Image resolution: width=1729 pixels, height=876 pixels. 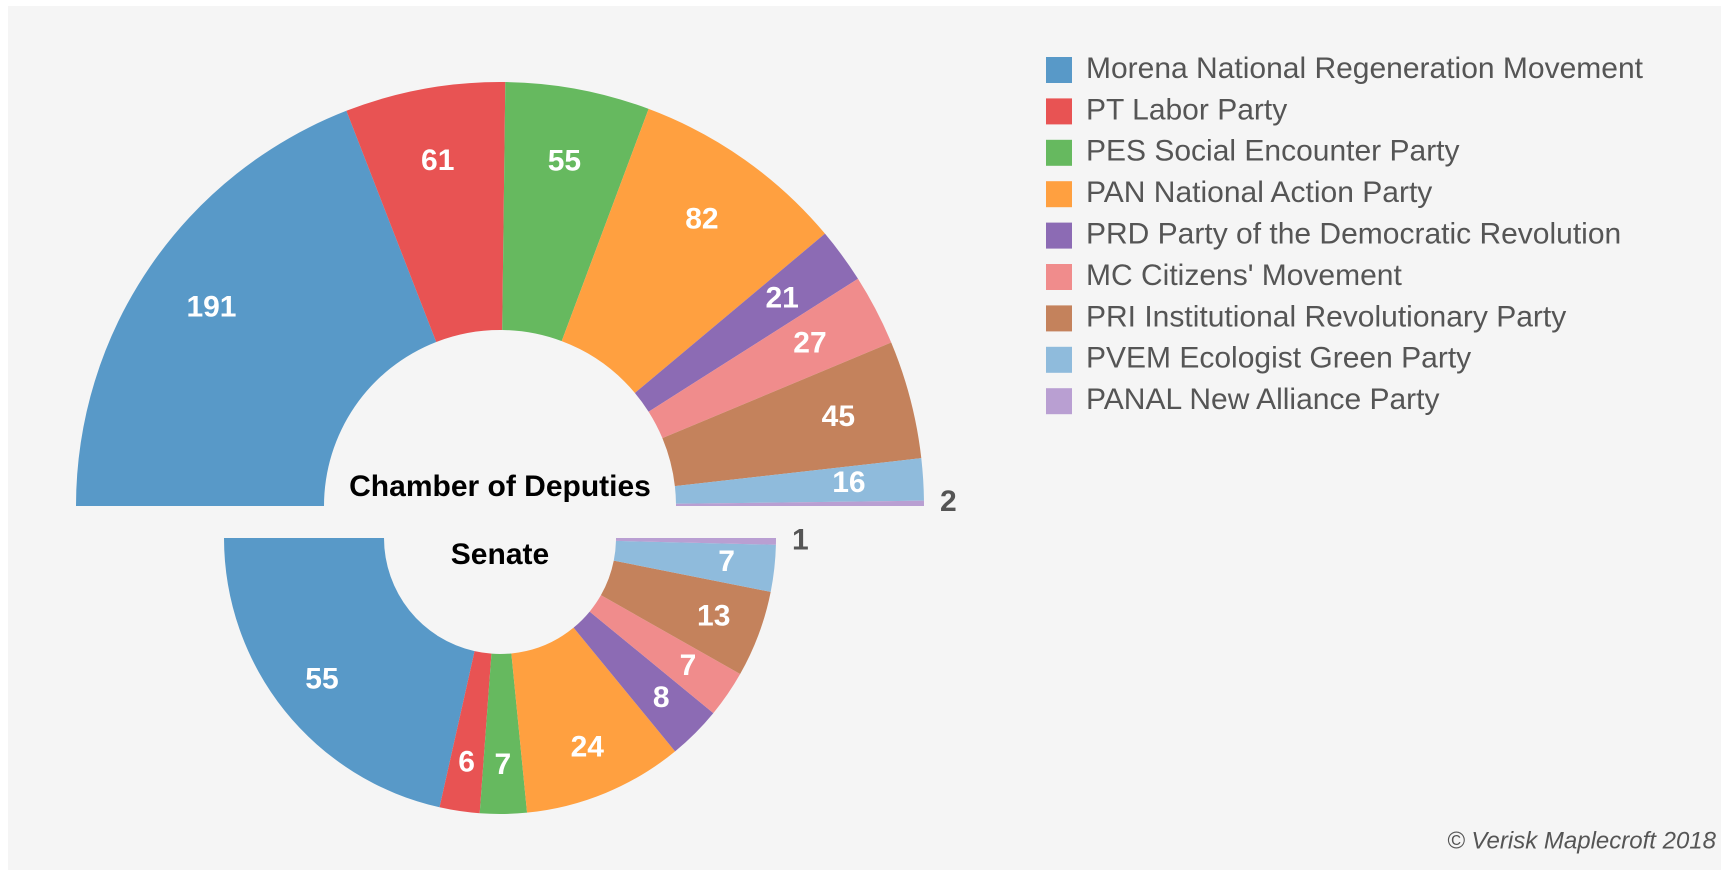 What do you see at coordinates (701, 219) in the screenshot?
I see `data-label: 82` at bounding box center [701, 219].